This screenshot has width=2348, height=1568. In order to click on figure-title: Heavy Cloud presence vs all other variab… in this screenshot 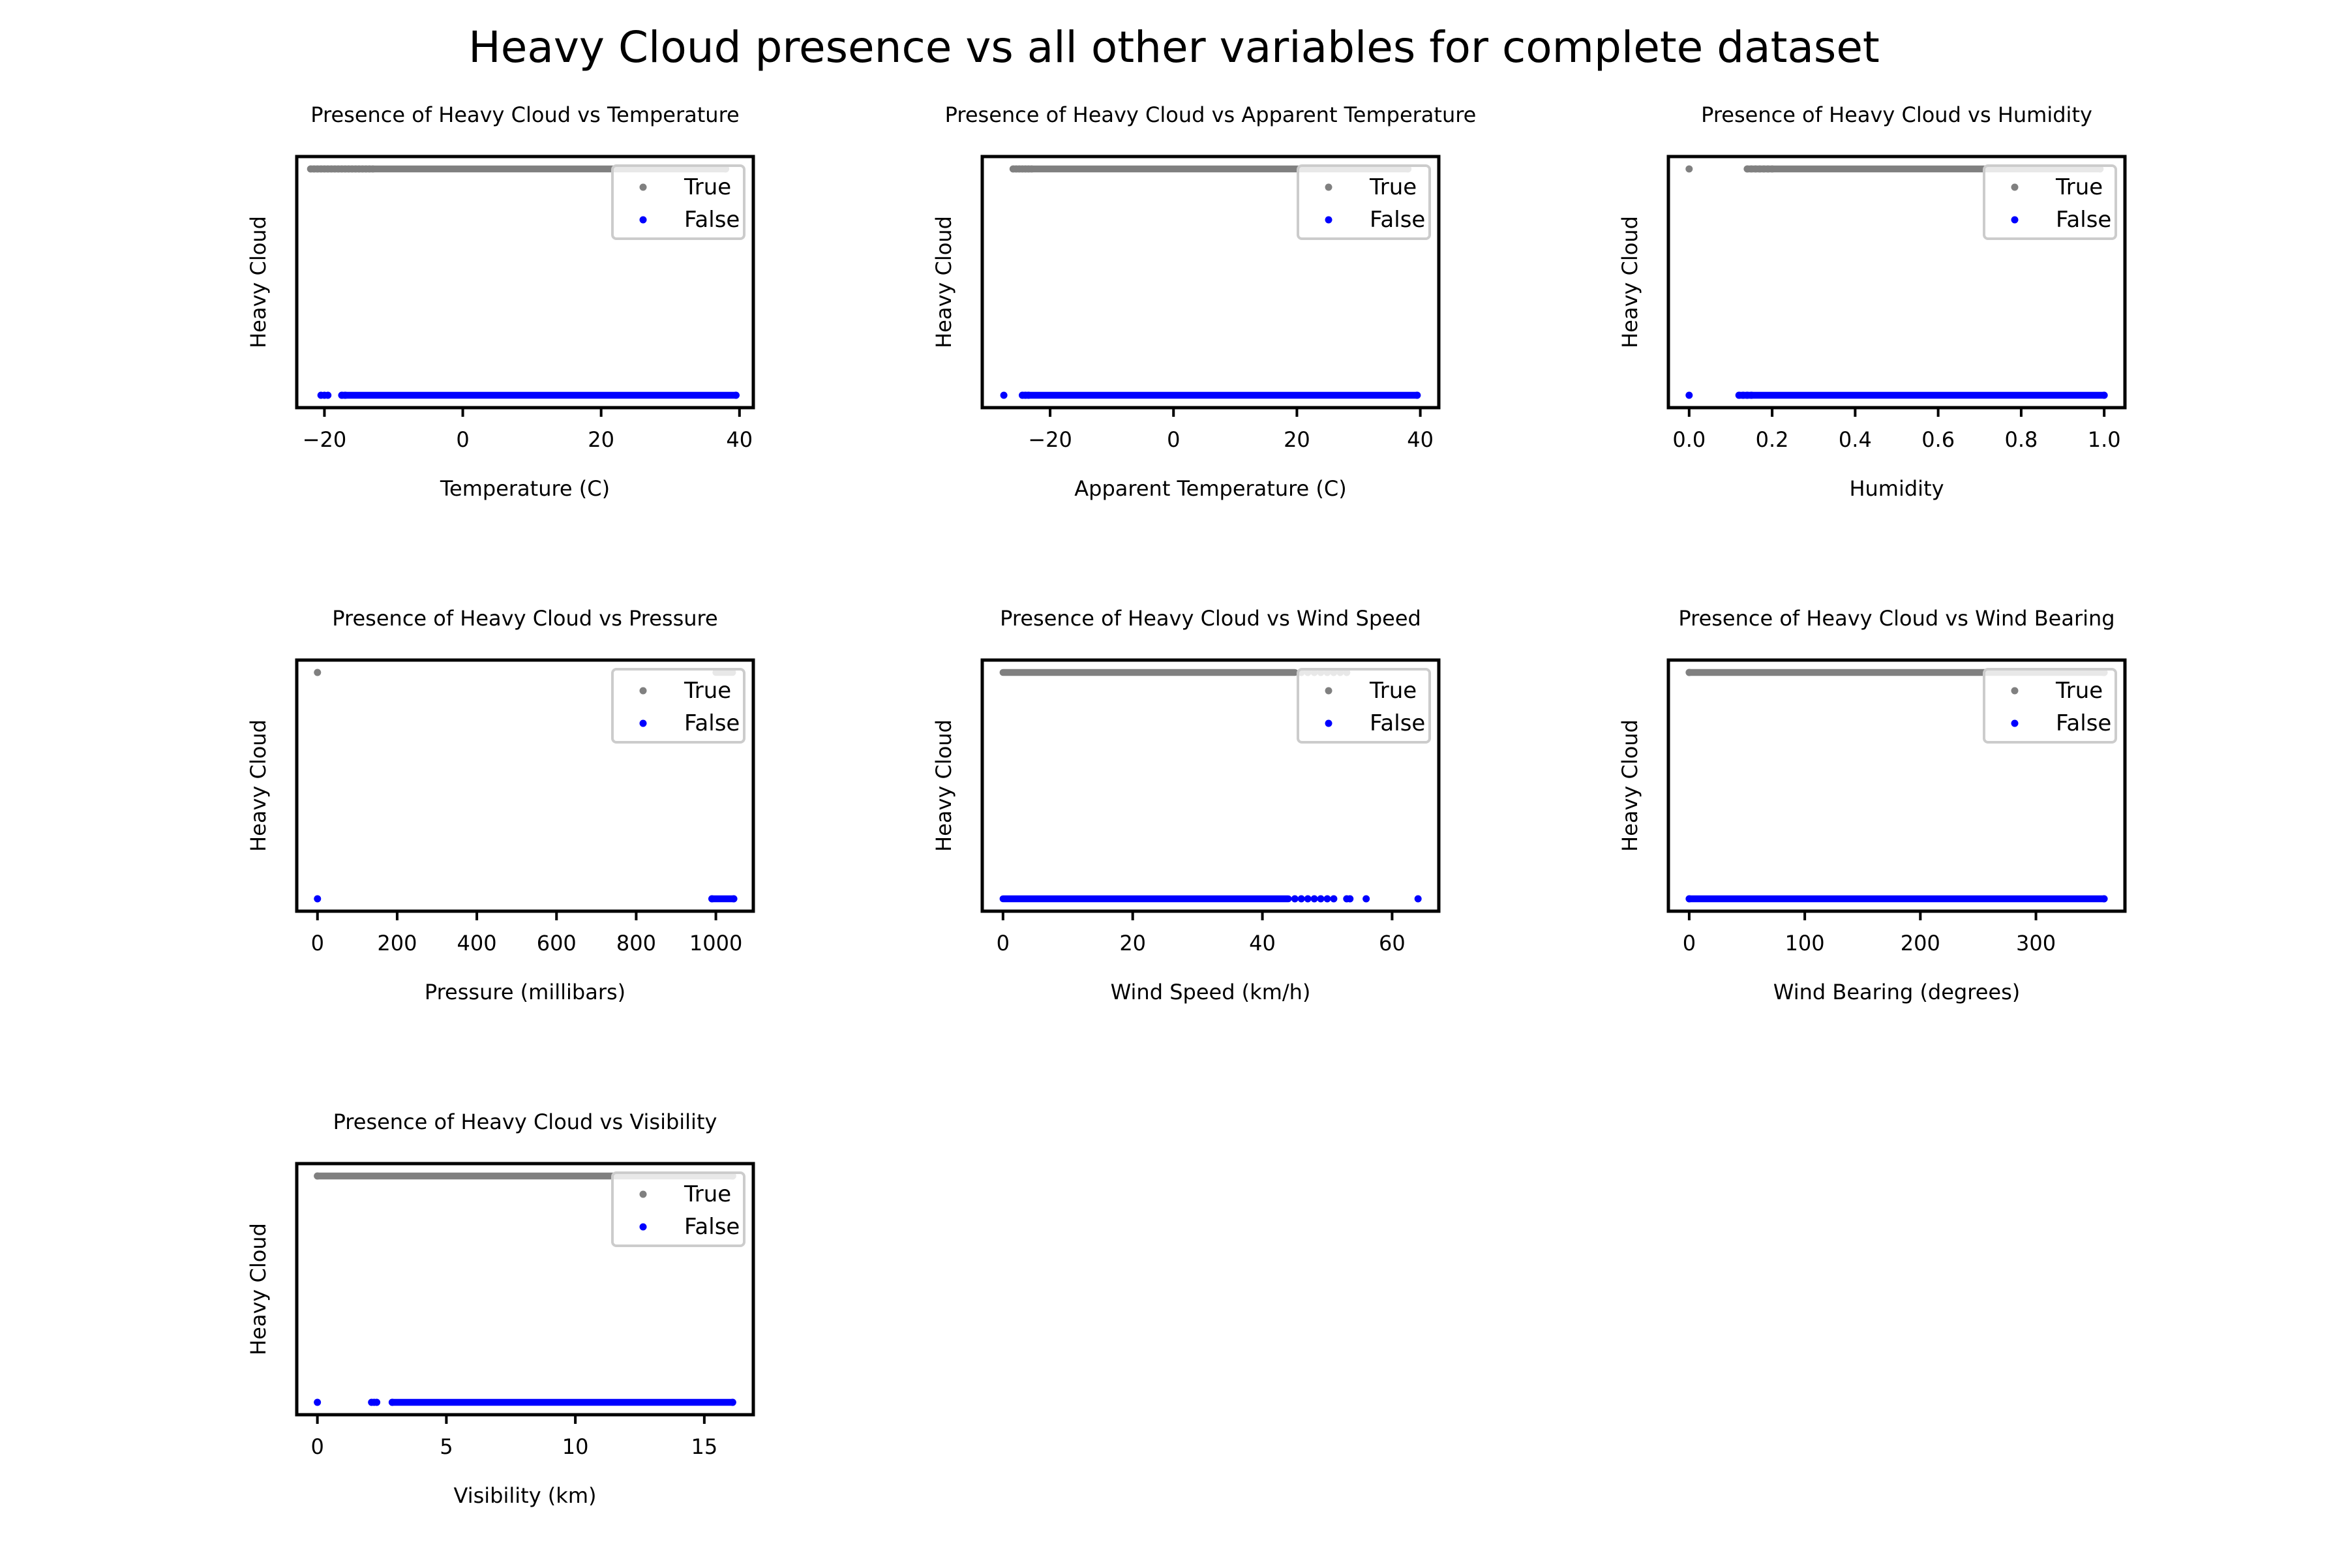, I will do `click(1174, 47)`.